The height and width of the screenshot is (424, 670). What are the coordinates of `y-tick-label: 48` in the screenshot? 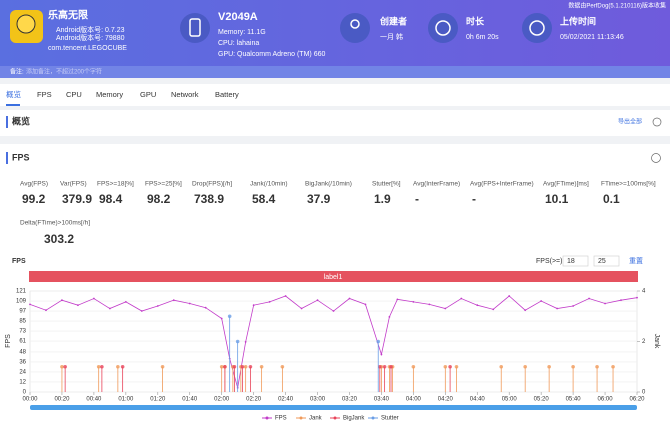 It's located at (22, 353).